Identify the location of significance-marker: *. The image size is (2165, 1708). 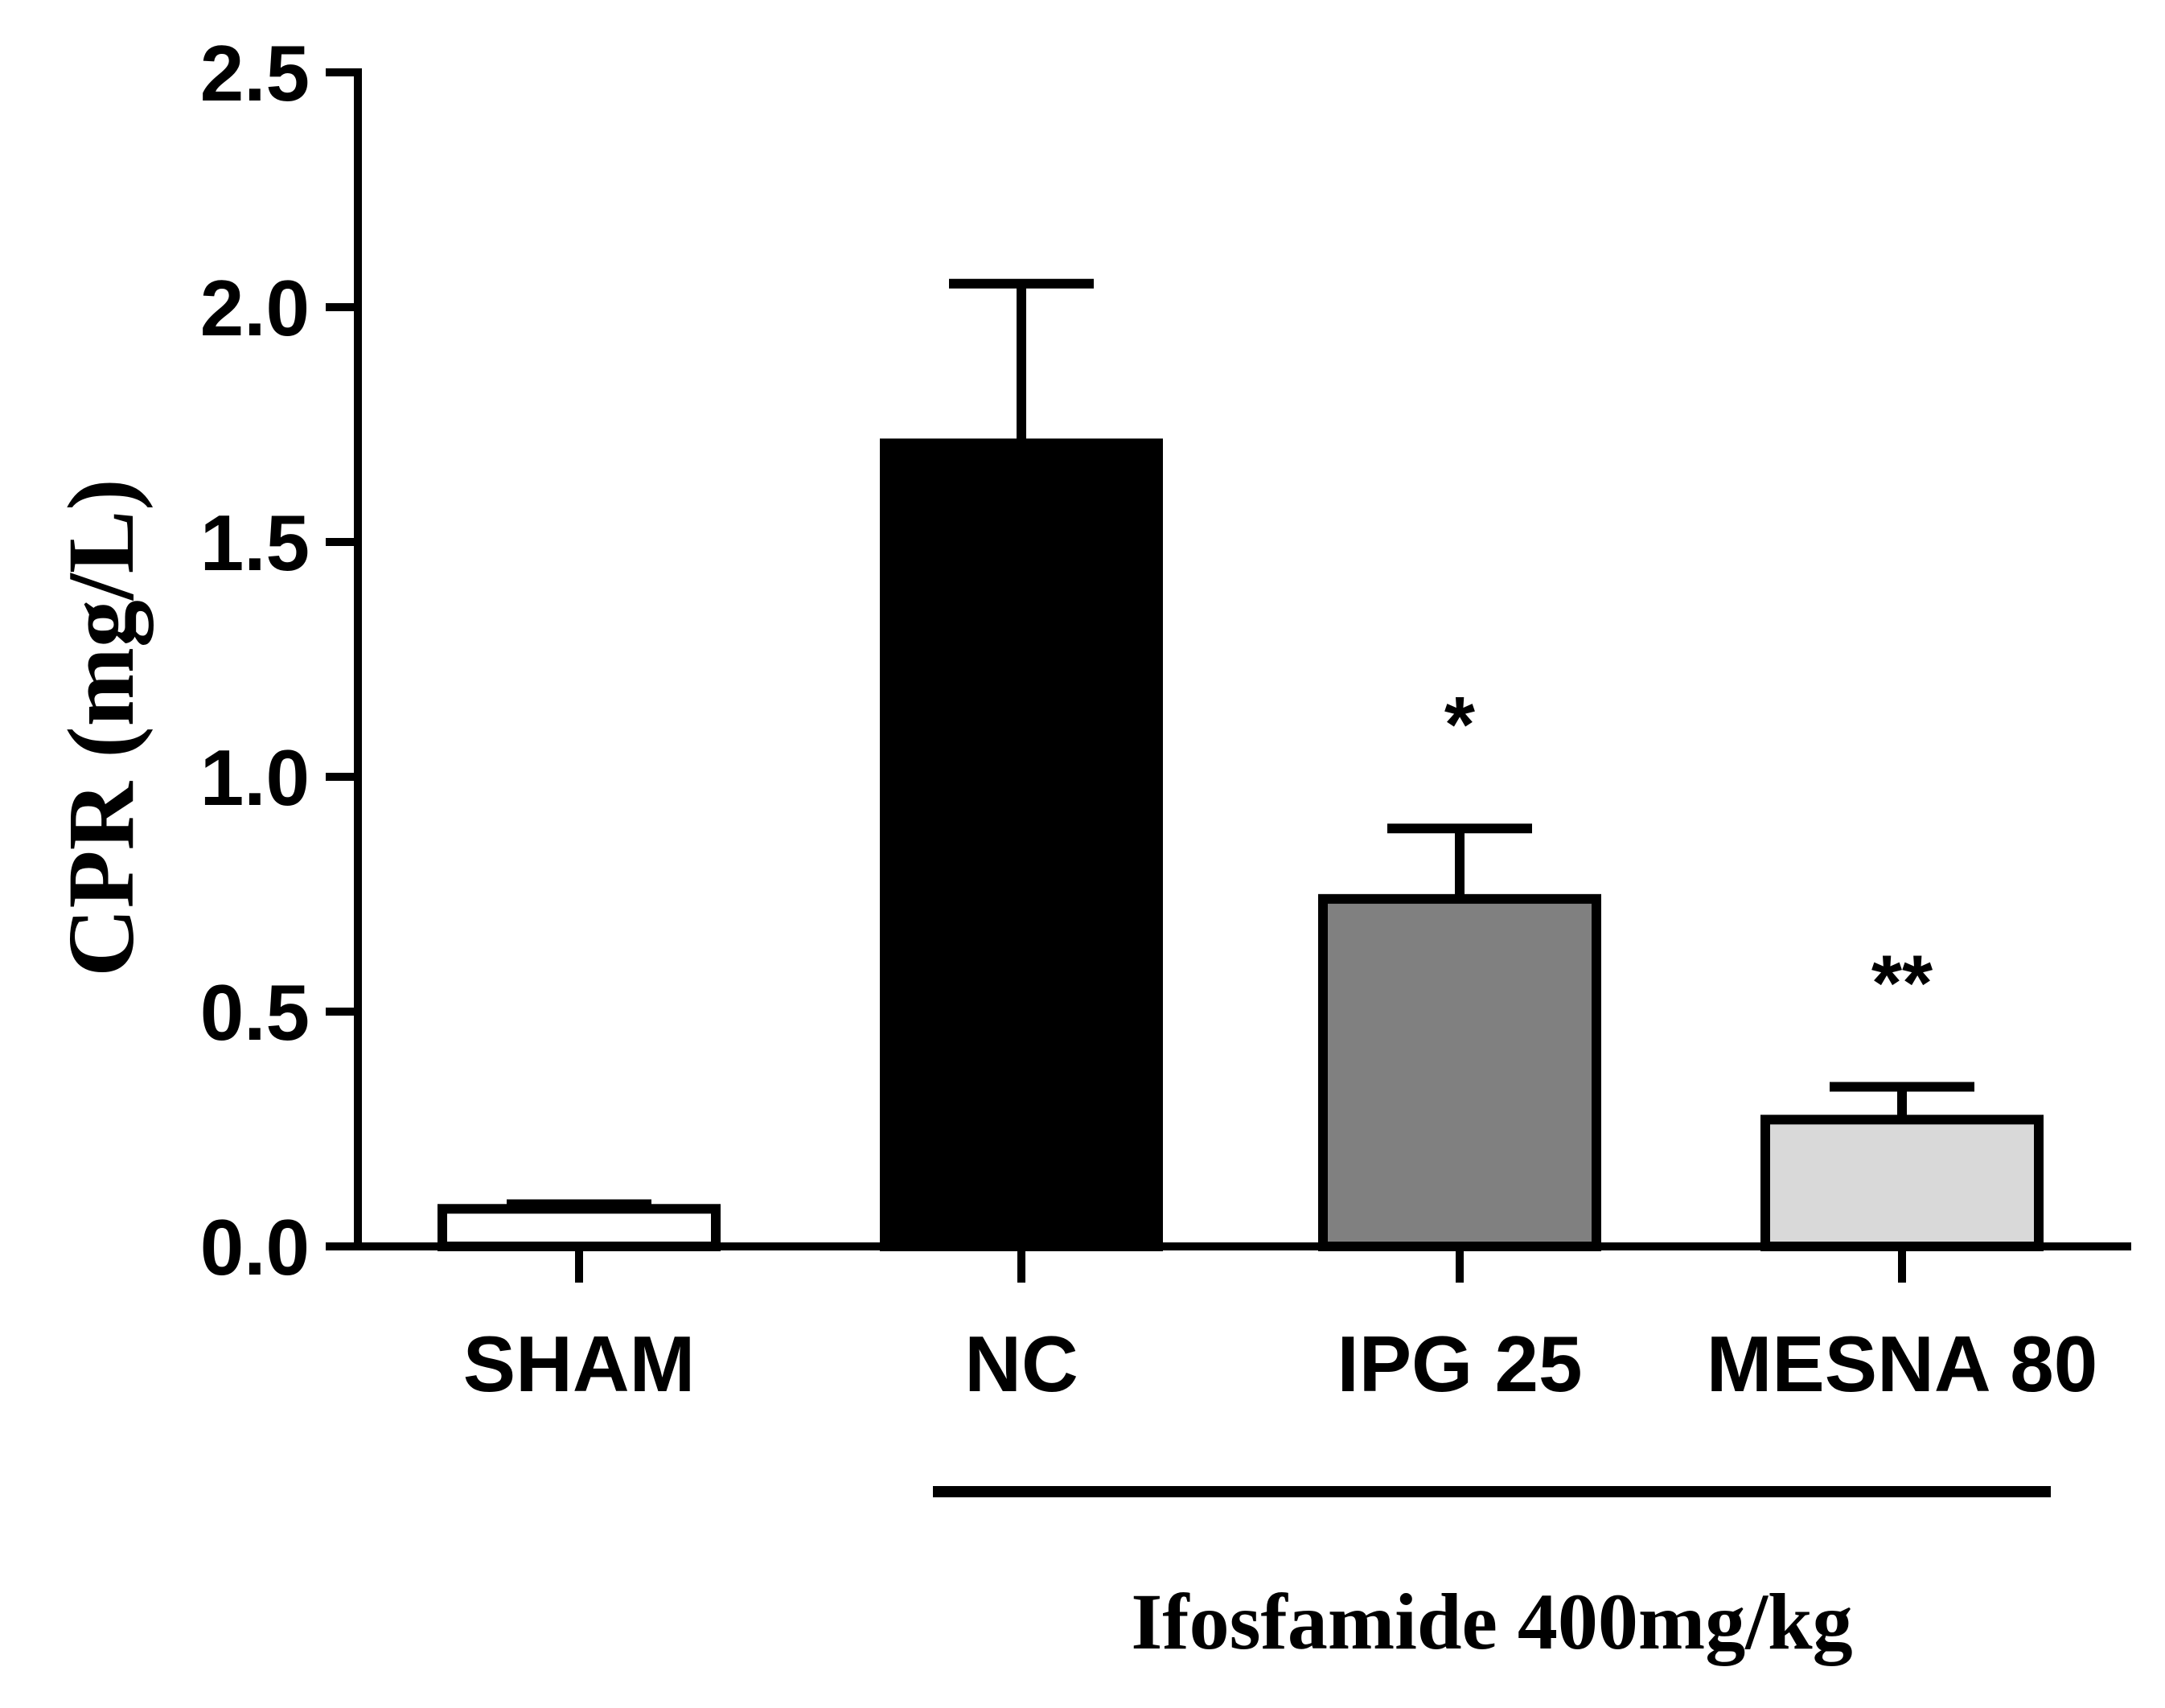
(1460, 724).